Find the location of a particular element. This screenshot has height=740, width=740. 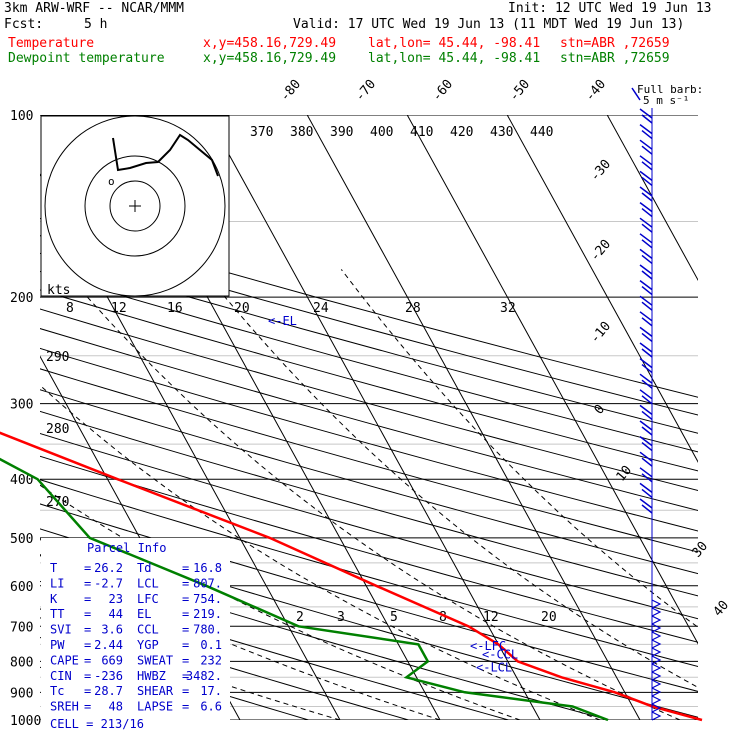

parcel-row-0-value2: 16.8 is located at coordinates (207, 568).